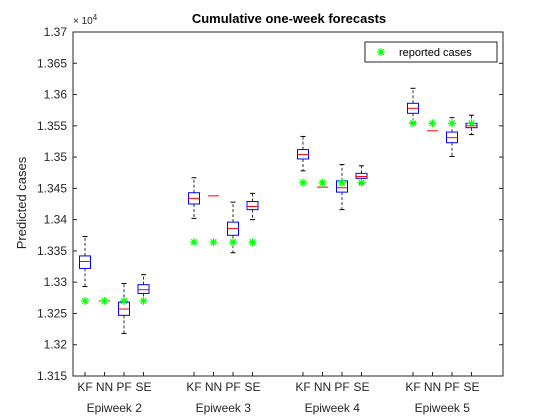 The height and width of the screenshot is (420, 560). Describe the element at coordinates (52, 126) in the screenshot. I see `y-tick-label: 1.355` at that location.